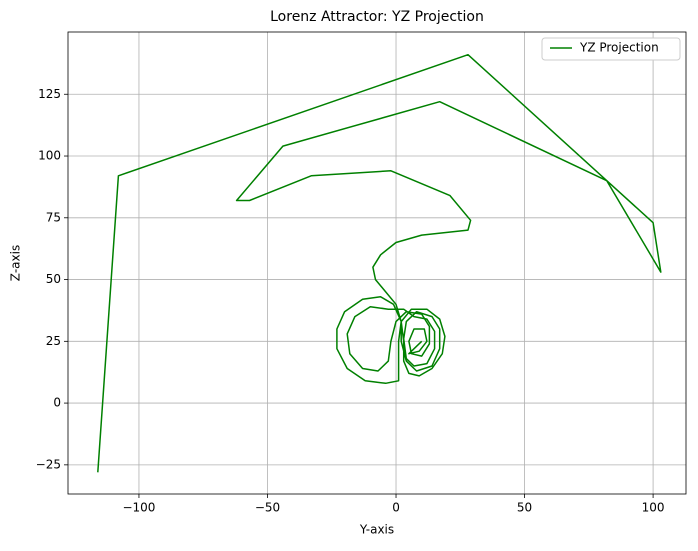 Image resolution: width=698 pixels, height=551 pixels. I want to click on legend-box, so click(611, 49).